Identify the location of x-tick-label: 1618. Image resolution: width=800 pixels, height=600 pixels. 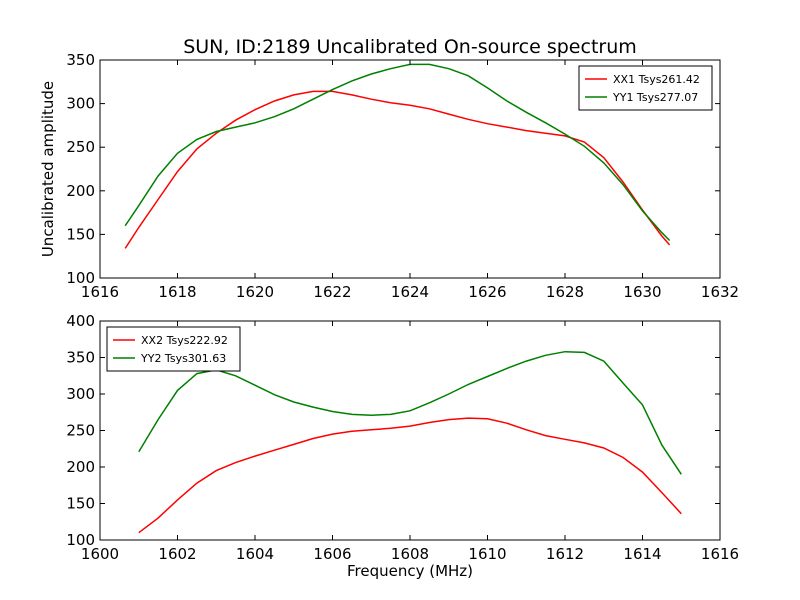
(177, 292).